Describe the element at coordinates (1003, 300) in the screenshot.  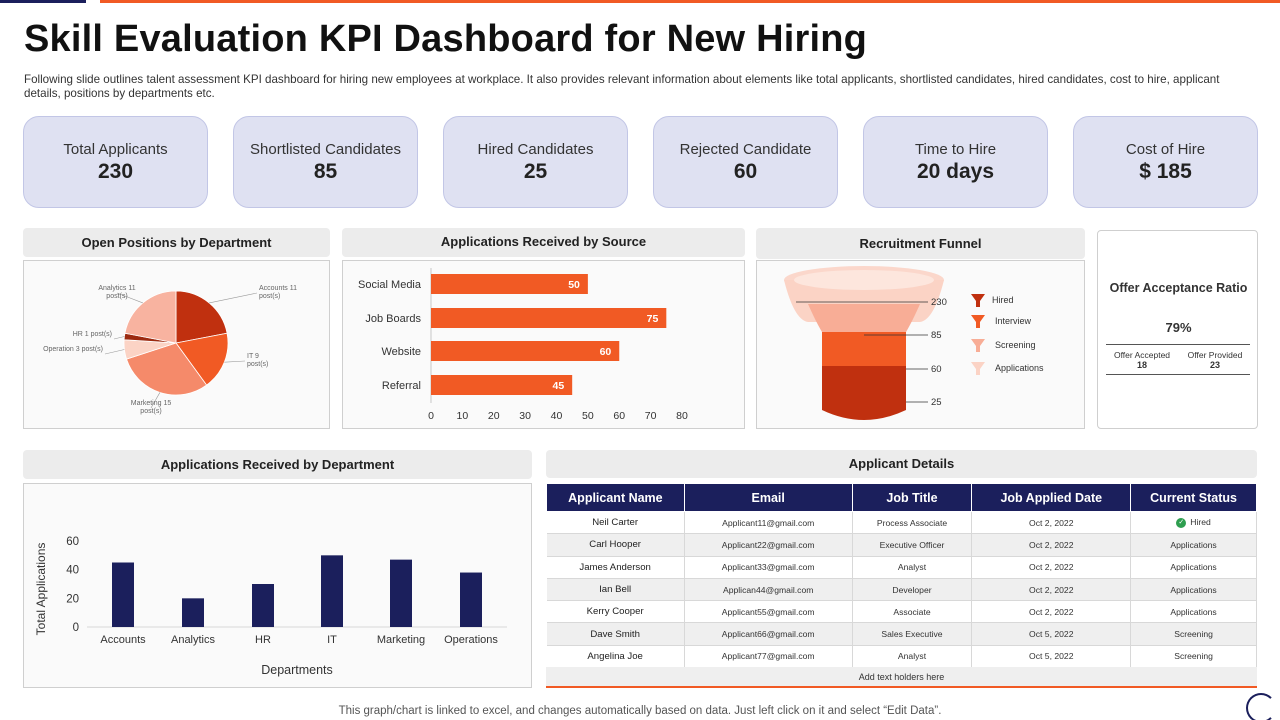
I see `funnel-legend-label: Hired` at that location.